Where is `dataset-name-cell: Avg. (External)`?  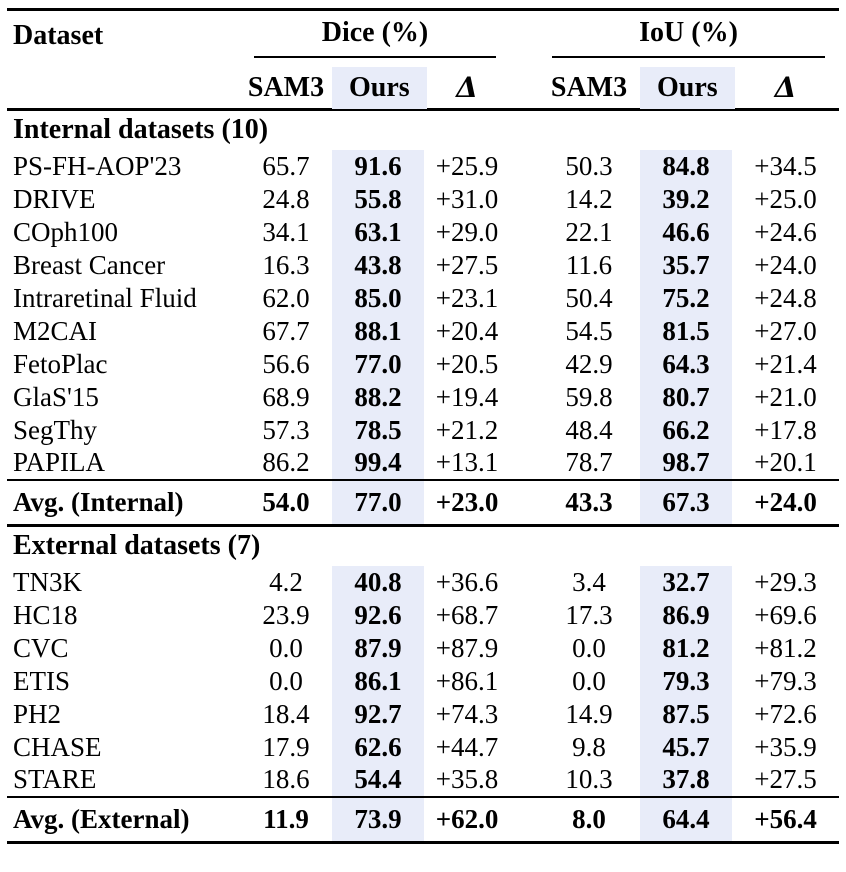 dataset-name-cell: Avg. (External) is located at coordinates (123, 819).